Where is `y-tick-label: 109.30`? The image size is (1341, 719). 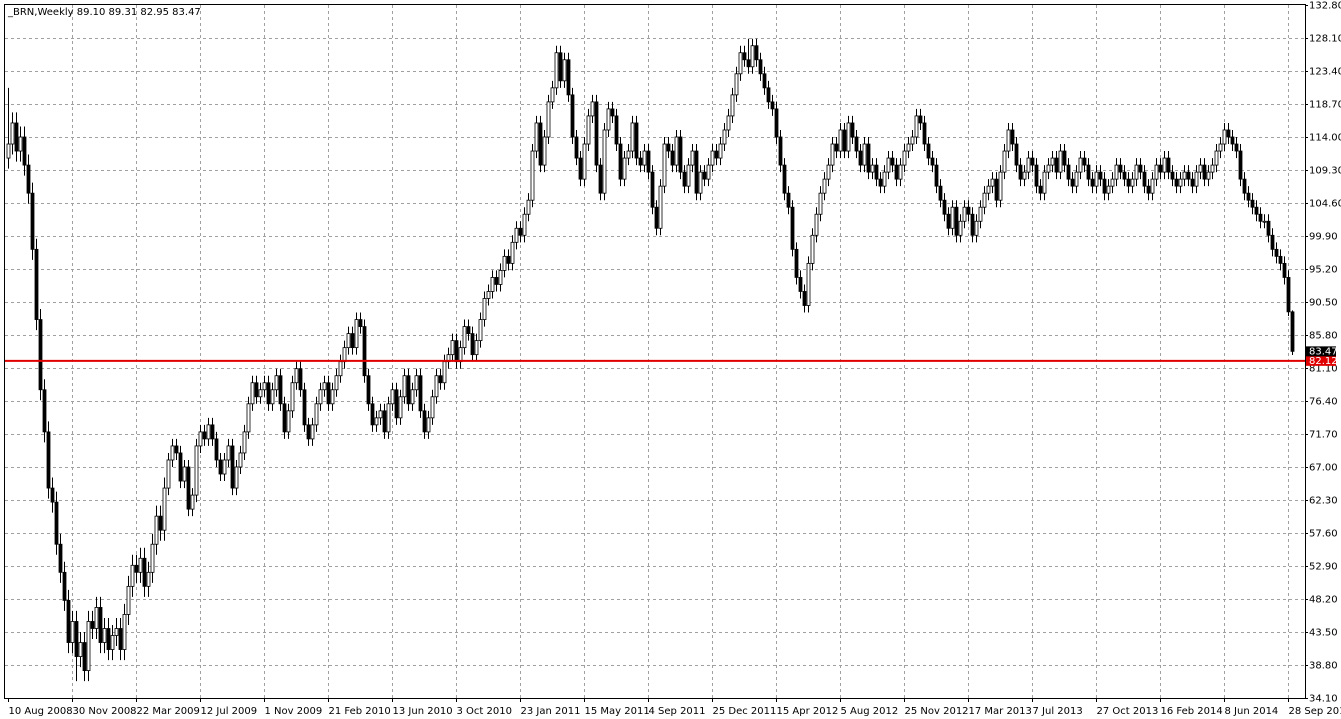
y-tick-label: 109.30 is located at coordinates (1325, 171).